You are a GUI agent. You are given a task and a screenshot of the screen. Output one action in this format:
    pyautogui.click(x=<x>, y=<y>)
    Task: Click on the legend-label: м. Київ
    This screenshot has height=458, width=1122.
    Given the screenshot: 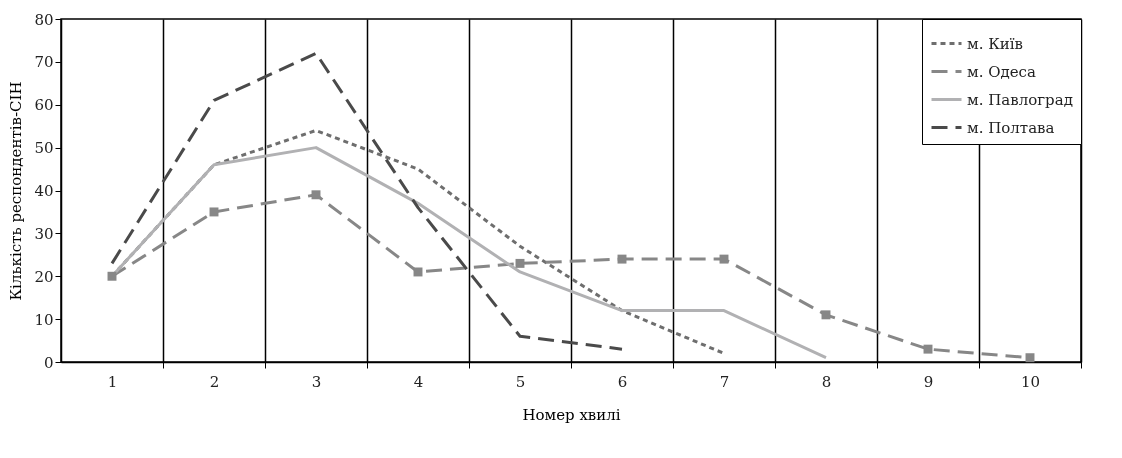 What is the action you would take?
    pyautogui.click(x=995, y=43)
    